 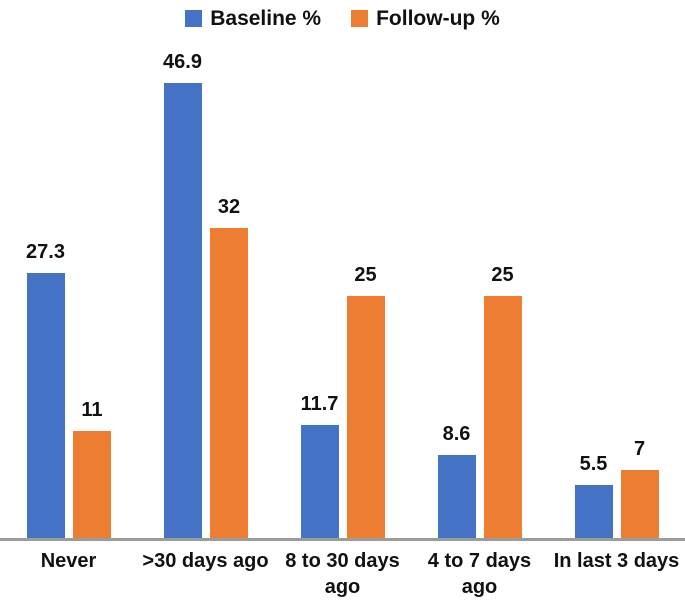 What do you see at coordinates (593, 464) in the screenshot?
I see `data-label: 5.5` at bounding box center [593, 464].